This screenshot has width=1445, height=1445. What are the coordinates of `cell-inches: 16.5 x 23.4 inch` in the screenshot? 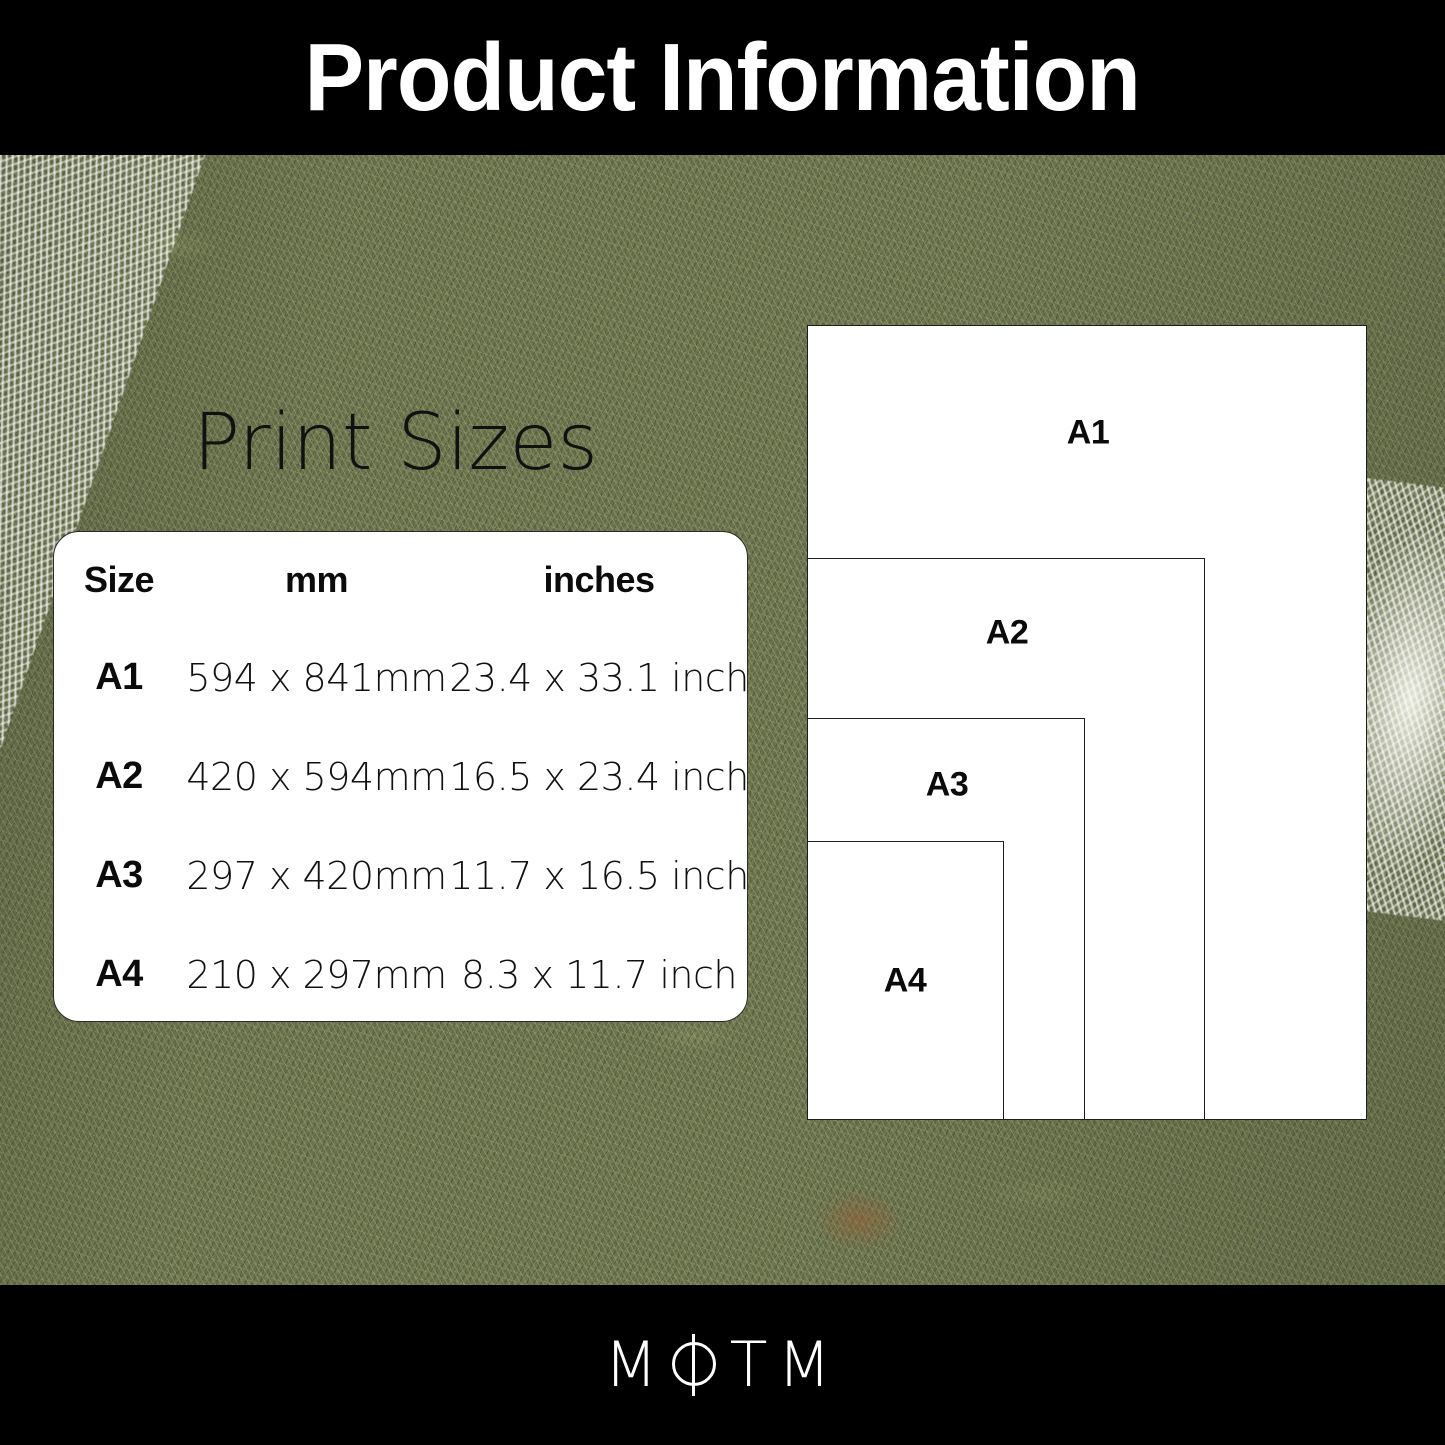 It's located at (599, 776).